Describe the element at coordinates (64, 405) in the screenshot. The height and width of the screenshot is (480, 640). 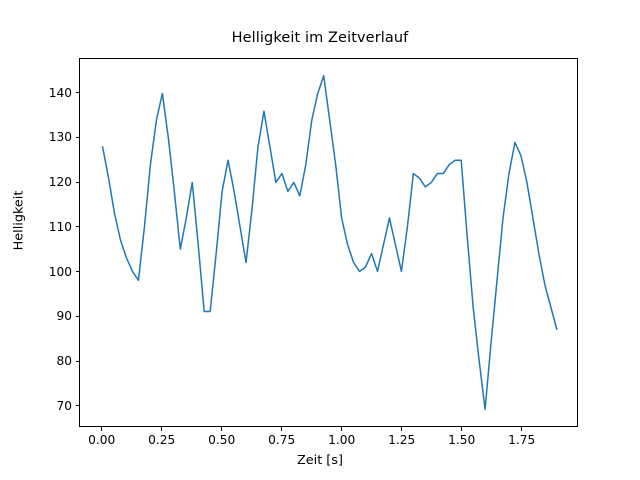
I see `y-tick-label: 70` at that location.